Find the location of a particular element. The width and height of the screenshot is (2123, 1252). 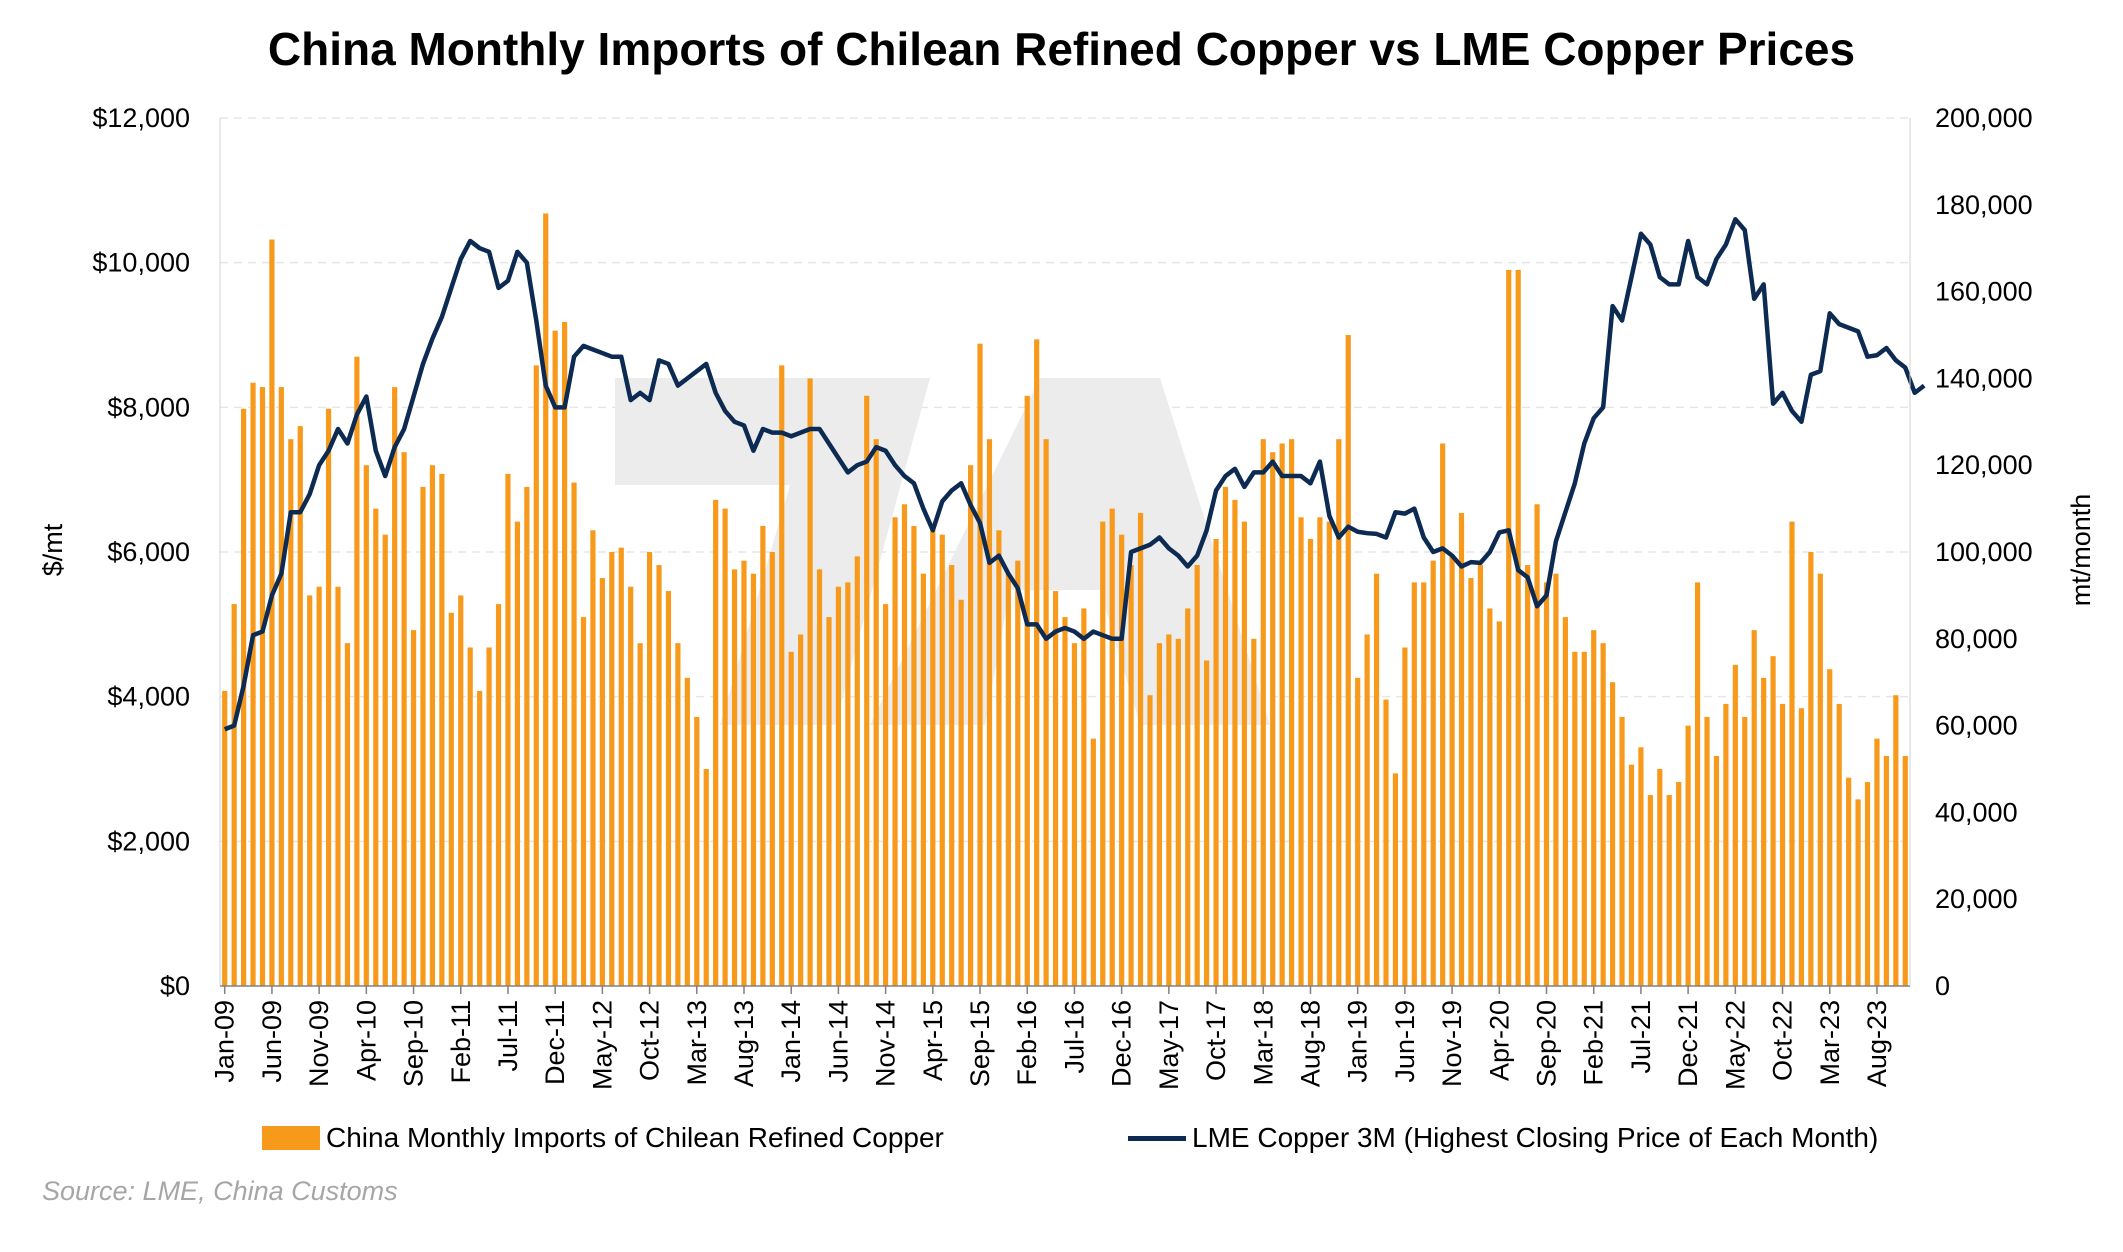

legend-bar-swatch is located at coordinates (291, 1138).